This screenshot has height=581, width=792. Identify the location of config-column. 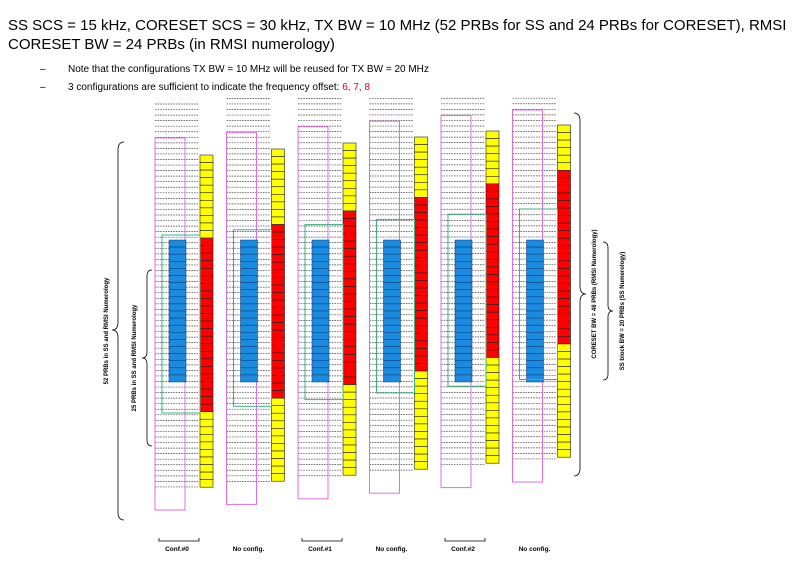
(541, 290).